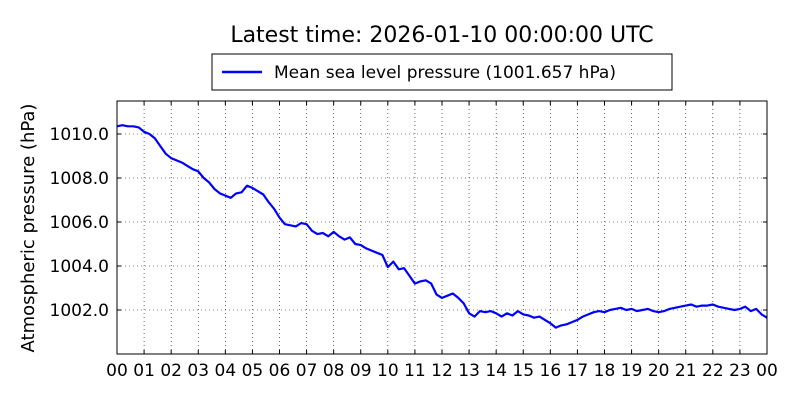 Image resolution: width=800 pixels, height=400 pixels. What do you see at coordinates (740, 371) in the screenshot?
I see `x-tick-label: 23` at bounding box center [740, 371].